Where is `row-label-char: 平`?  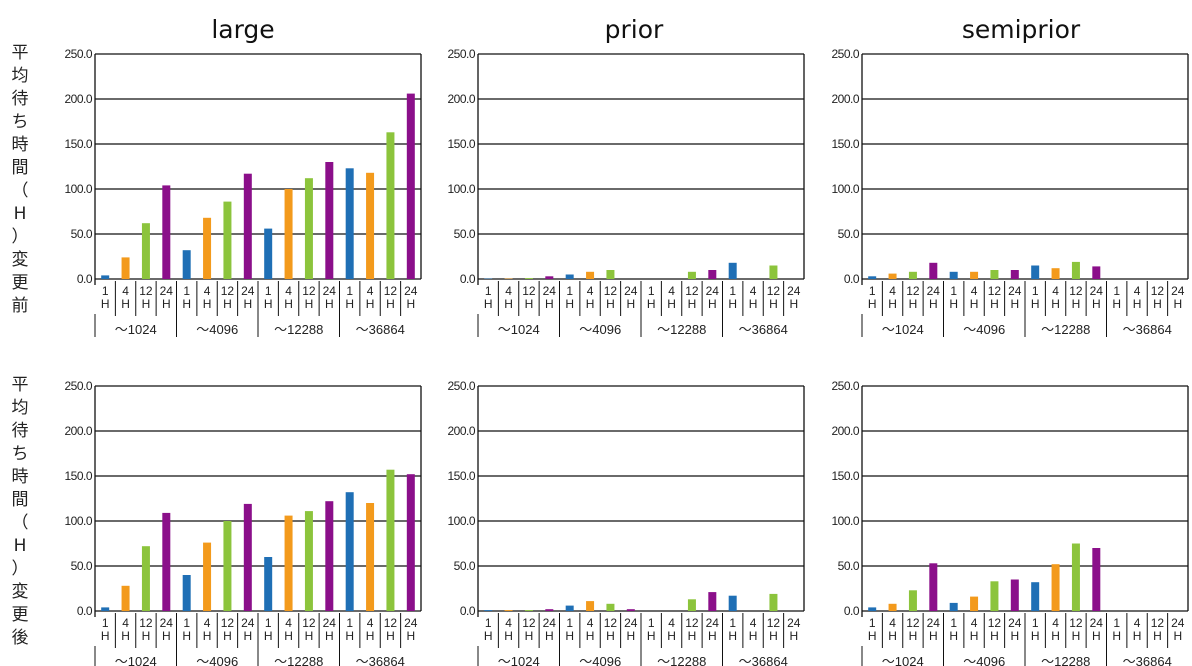 row-label-char: 平 is located at coordinates (20, 385).